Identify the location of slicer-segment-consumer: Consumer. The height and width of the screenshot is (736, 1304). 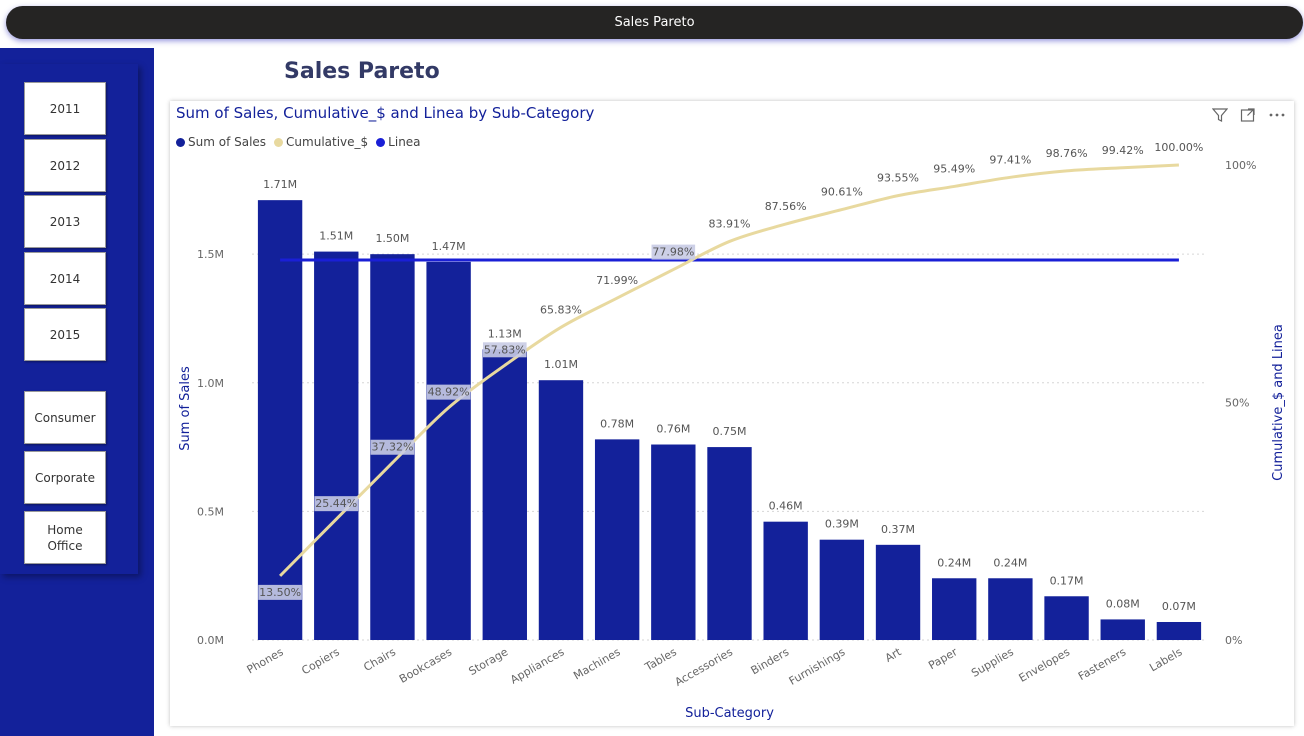
(65, 417).